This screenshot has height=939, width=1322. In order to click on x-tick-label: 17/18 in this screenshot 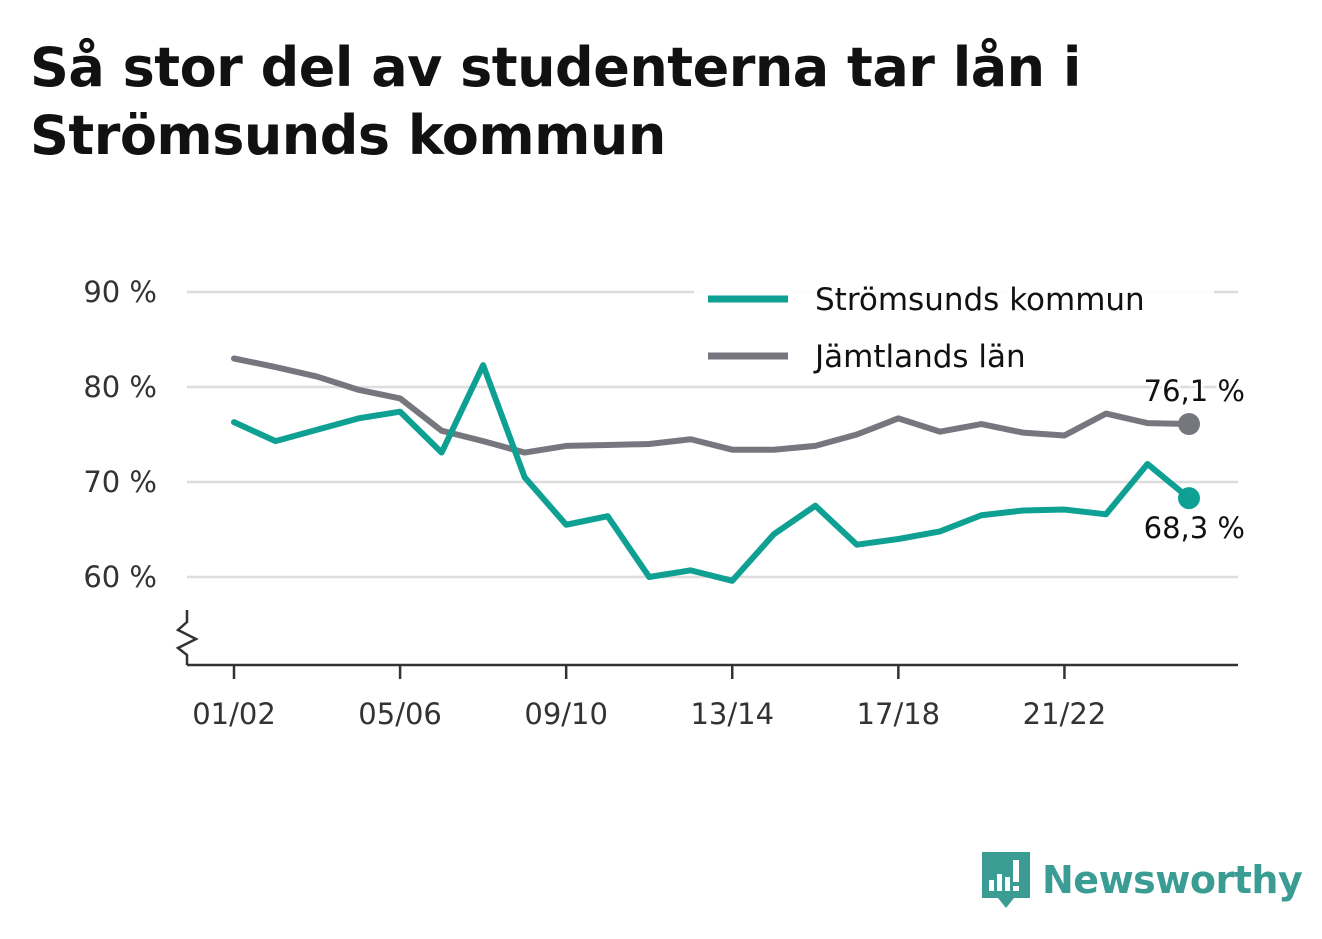, I will do `click(899, 714)`.